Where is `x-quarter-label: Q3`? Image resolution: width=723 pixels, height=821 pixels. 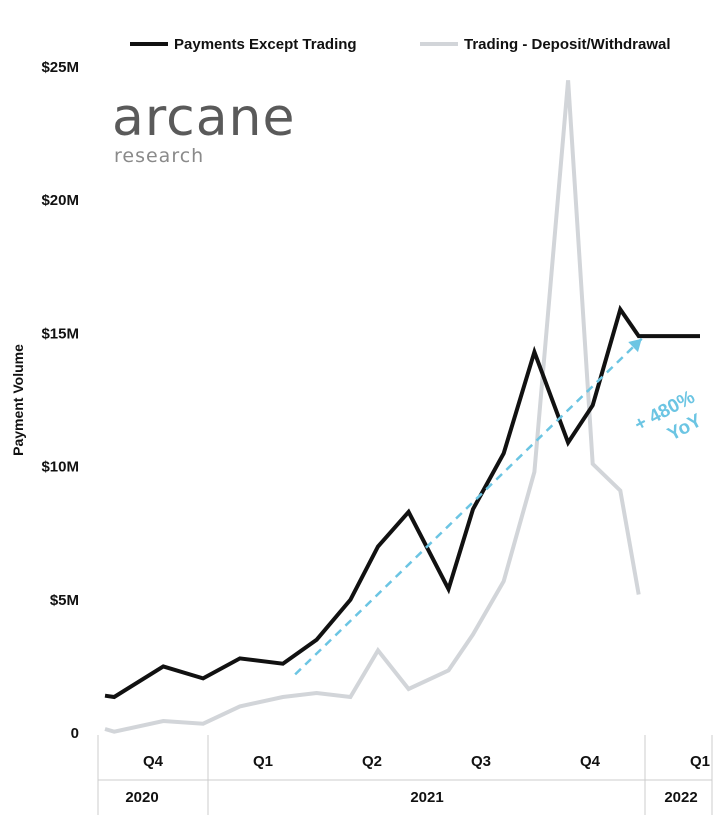 x-quarter-label: Q3 is located at coordinates (481, 761).